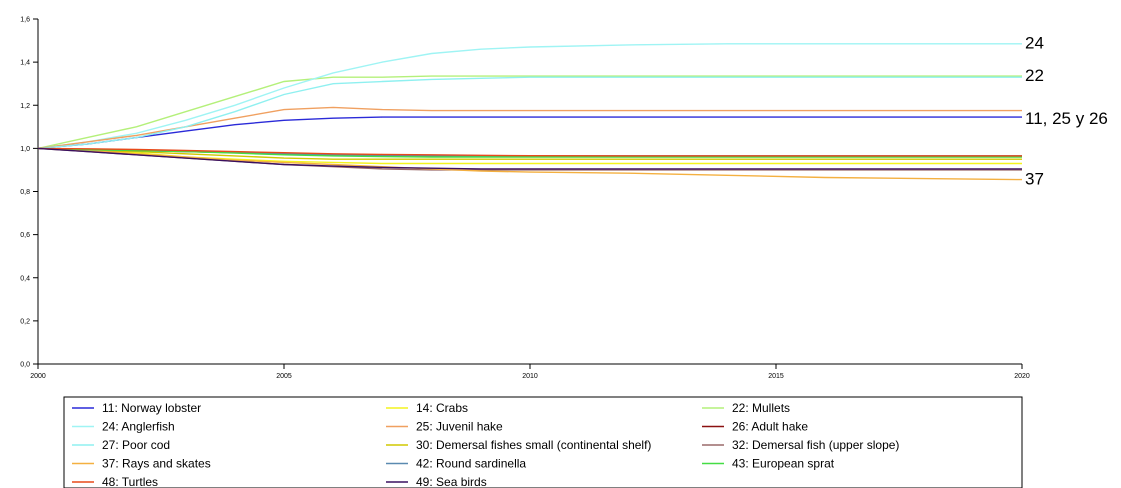  What do you see at coordinates (130, 481) in the screenshot?
I see `legend-label: 48: Turtles` at bounding box center [130, 481].